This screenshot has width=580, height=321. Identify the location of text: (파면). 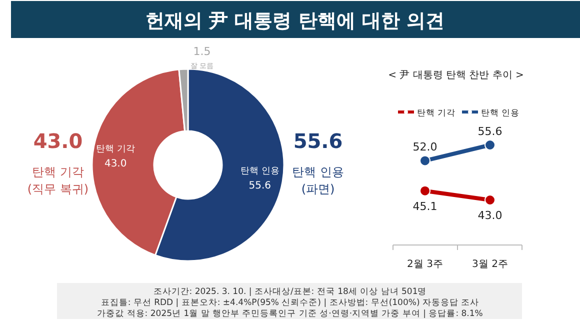
(318, 189).